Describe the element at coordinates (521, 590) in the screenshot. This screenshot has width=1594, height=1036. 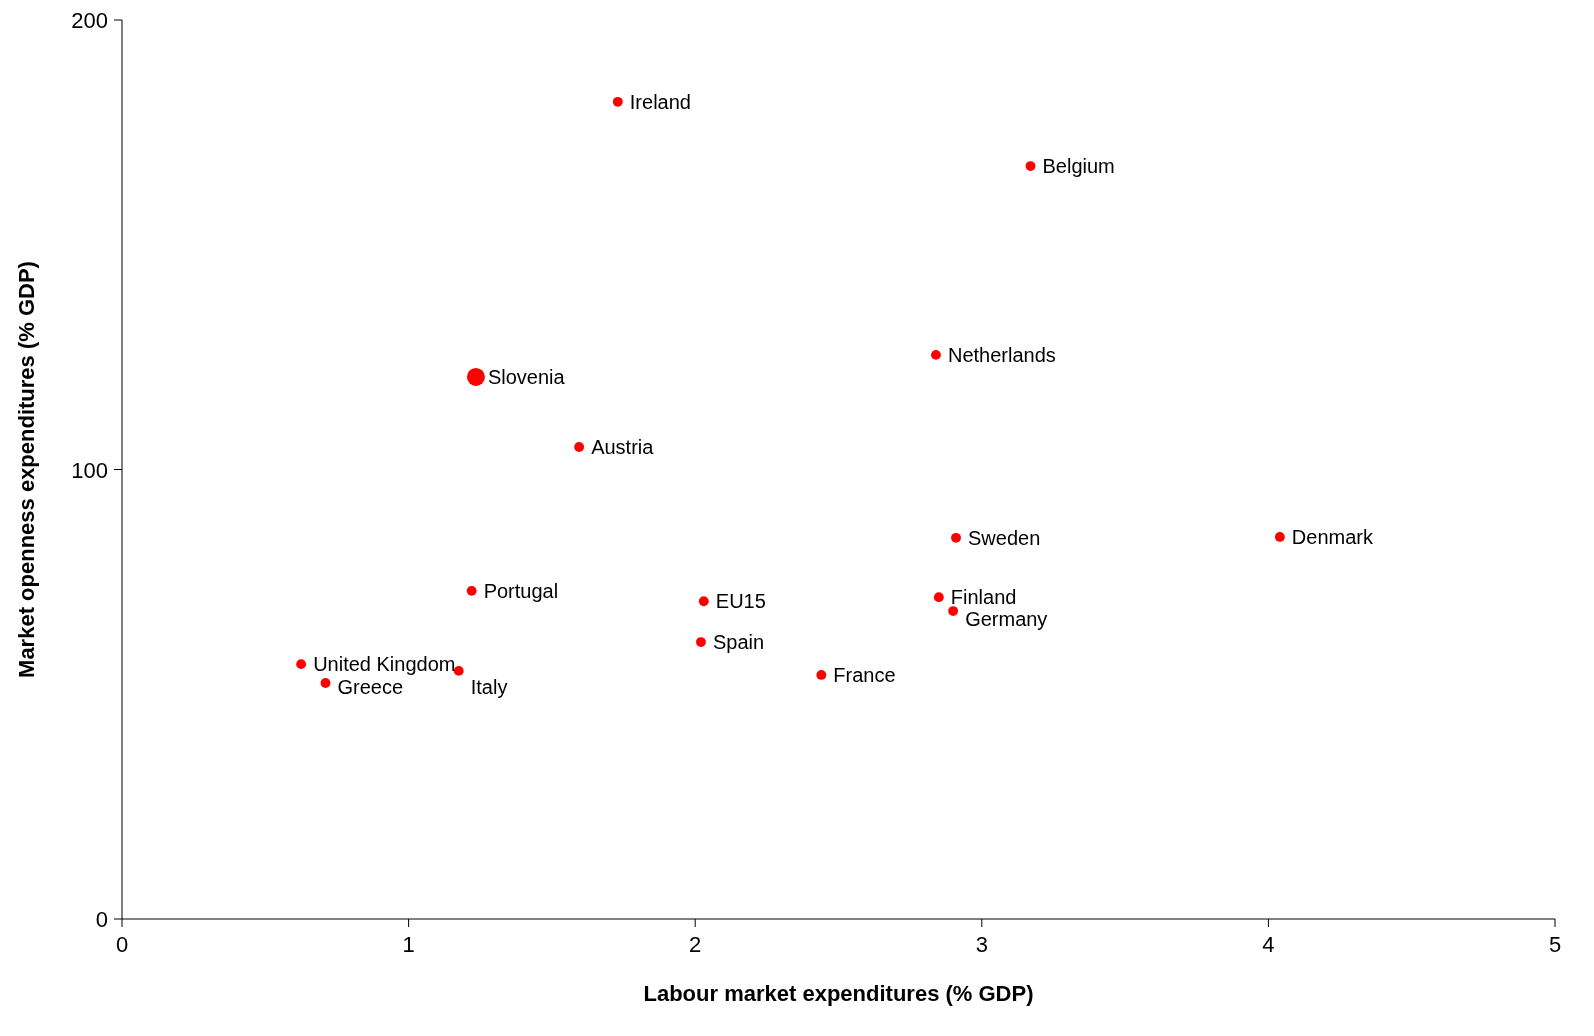
I see `annotation: Portugal` at that location.